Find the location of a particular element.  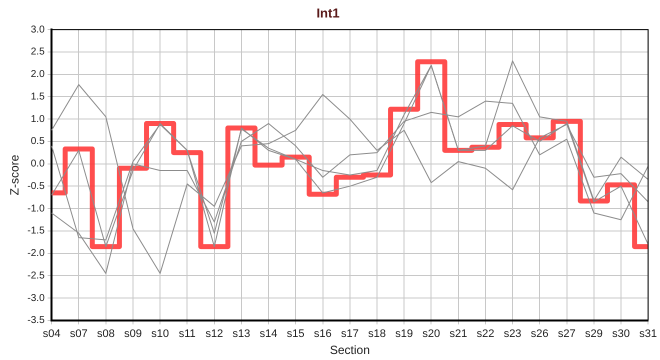

x-tick-label: s17 is located at coordinates (350, 334).